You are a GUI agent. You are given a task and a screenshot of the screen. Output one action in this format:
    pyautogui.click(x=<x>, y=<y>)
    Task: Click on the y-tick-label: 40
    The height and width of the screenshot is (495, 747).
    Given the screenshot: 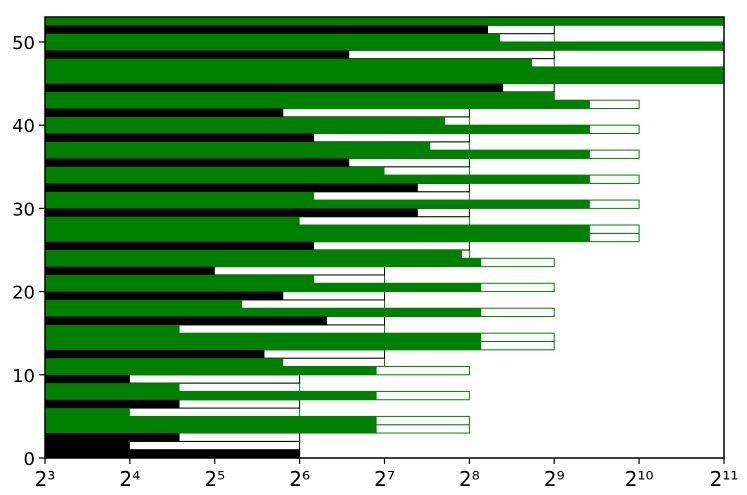 What is the action you would take?
    pyautogui.click(x=23, y=126)
    